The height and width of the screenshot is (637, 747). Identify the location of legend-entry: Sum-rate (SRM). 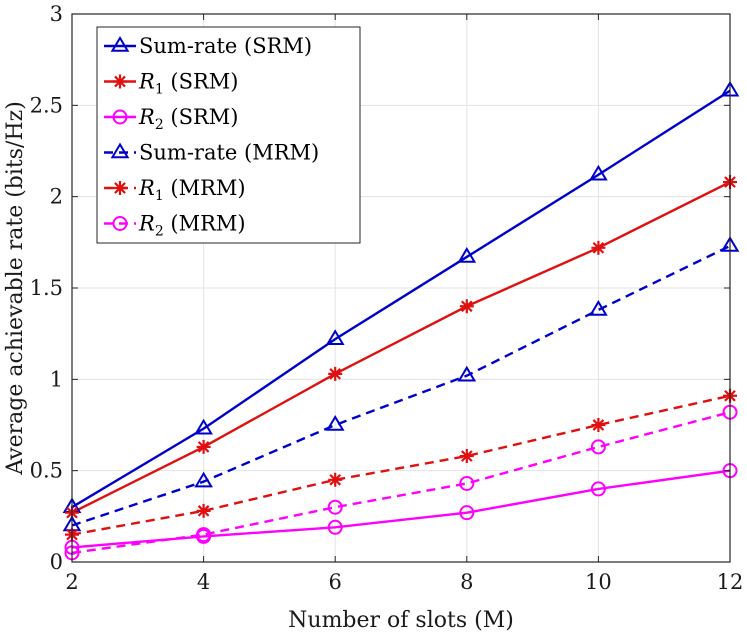
(225, 46).